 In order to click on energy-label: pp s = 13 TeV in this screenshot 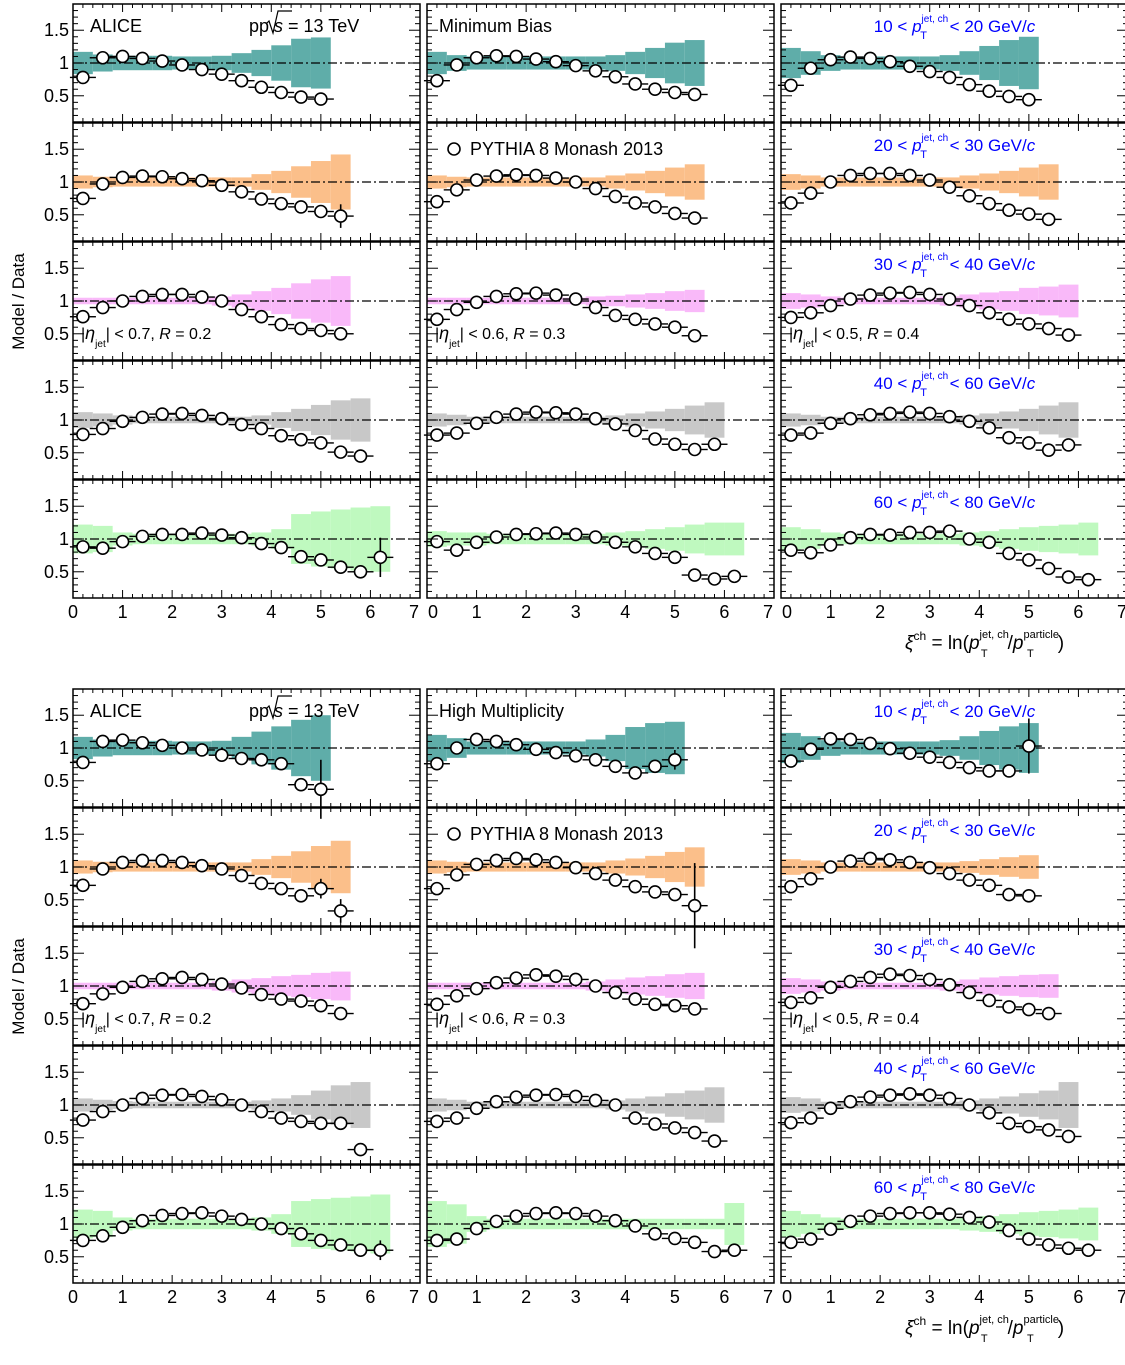, I will do `click(304, 26)`.